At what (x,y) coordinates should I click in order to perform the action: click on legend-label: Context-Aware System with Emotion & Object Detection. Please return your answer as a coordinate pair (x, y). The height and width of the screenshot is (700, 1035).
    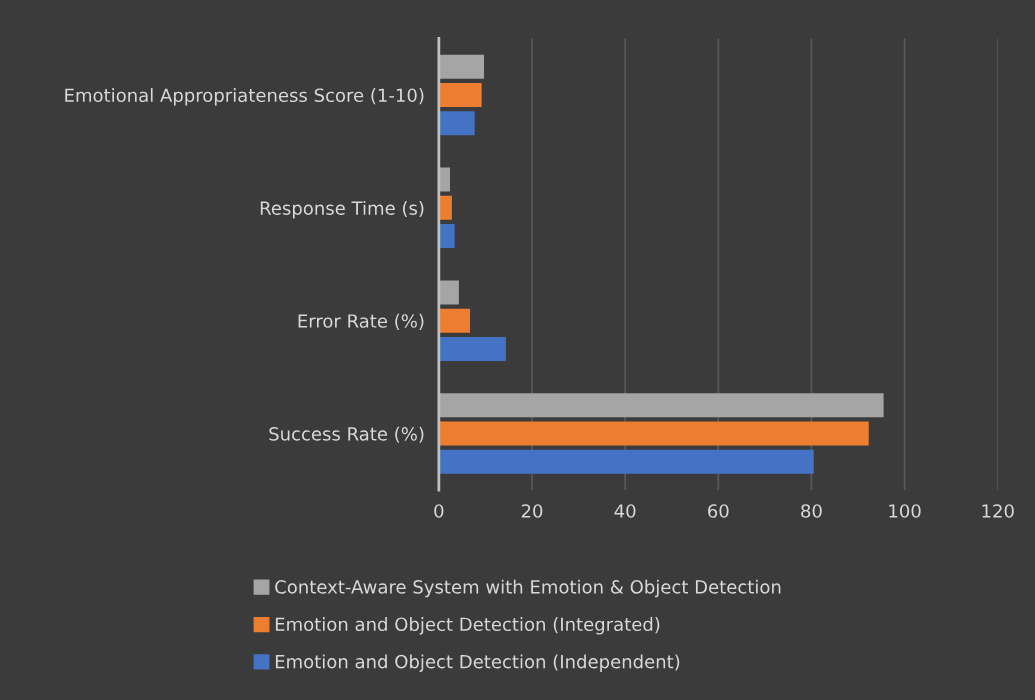
    Looking at the image, I should click on (528, 588).